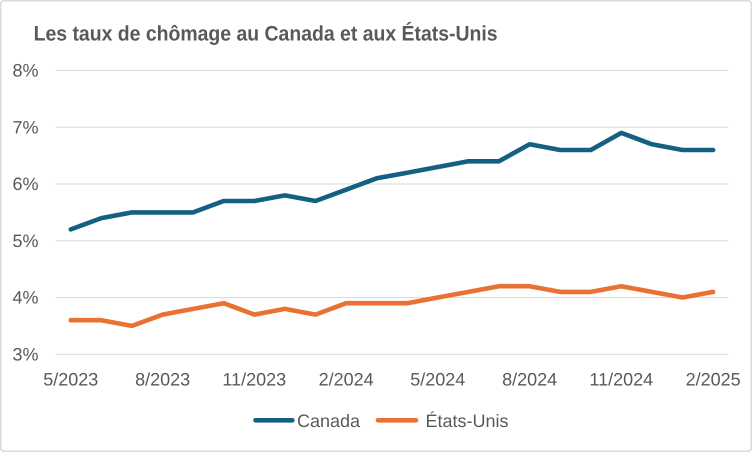 The width and height of the screenshot is (752, 452). I want to click on svg-text: 8/2023, so click(162, 379).